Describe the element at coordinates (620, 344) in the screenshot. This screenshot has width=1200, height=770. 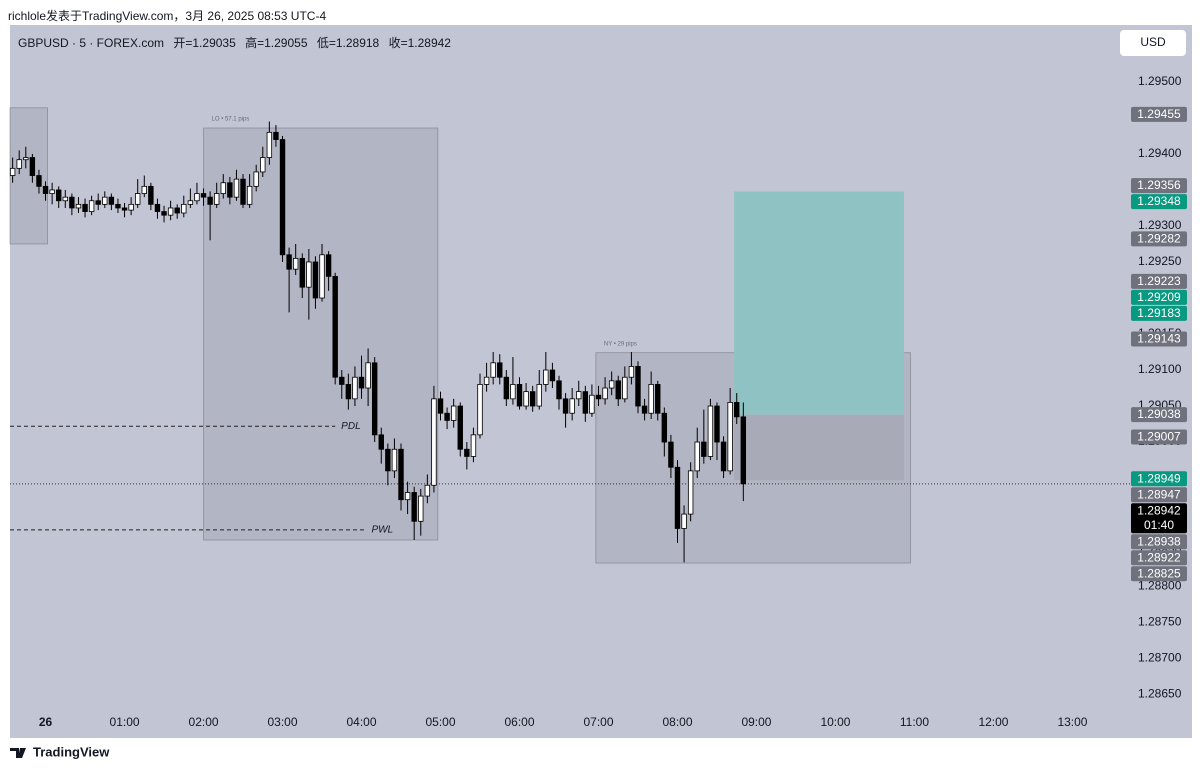
I see `session-label: NY • 29 pips` at that location.